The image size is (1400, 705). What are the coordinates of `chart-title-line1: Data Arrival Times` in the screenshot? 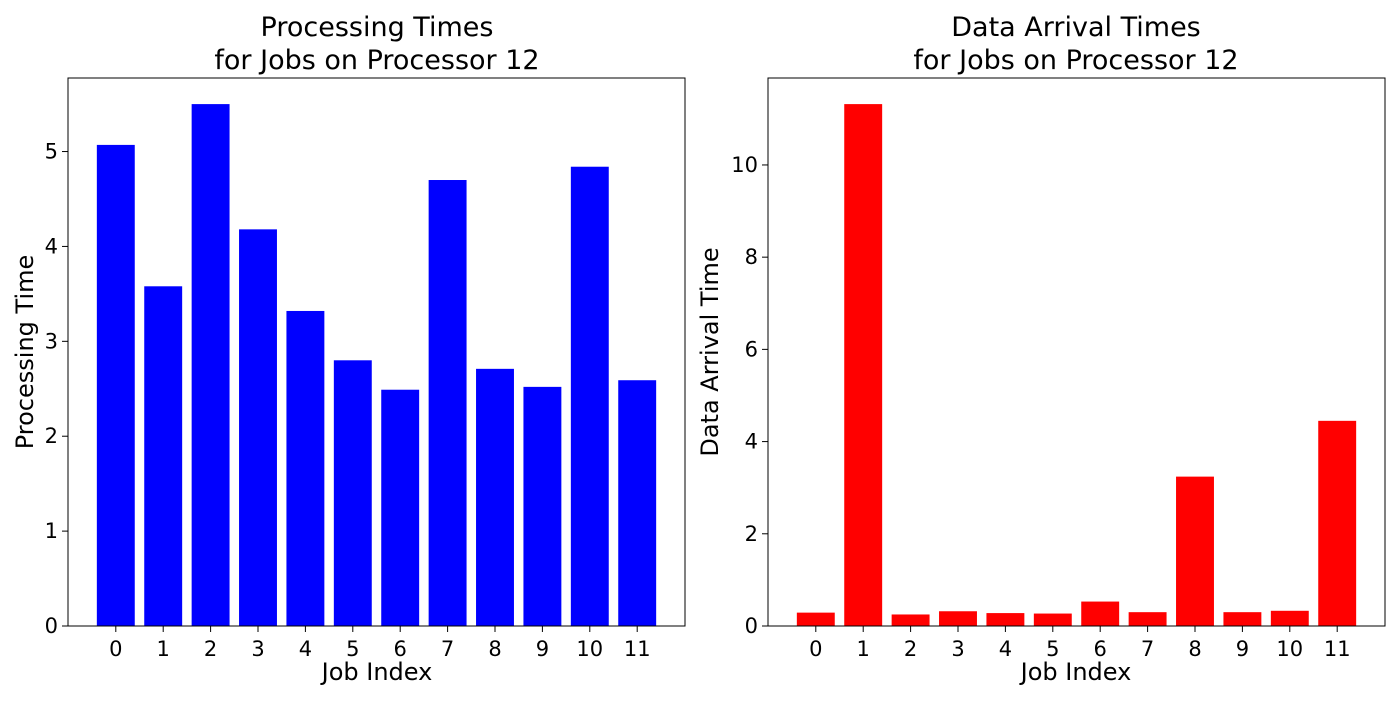 It's located at (1076, 27).